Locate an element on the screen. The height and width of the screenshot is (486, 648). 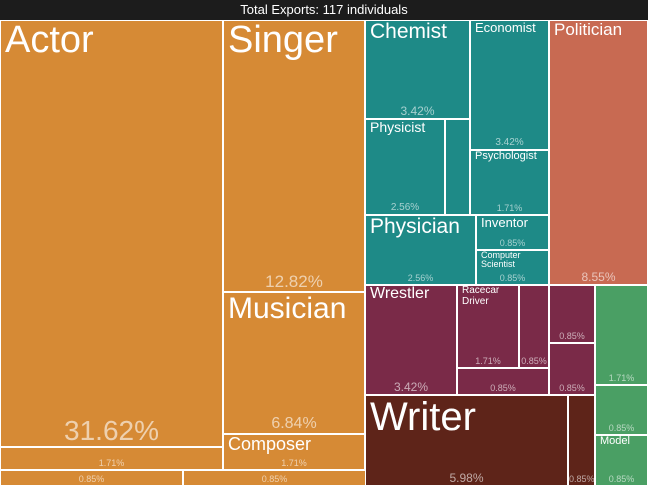
cell-share: 8.55% is located at coordinates (598, 277).